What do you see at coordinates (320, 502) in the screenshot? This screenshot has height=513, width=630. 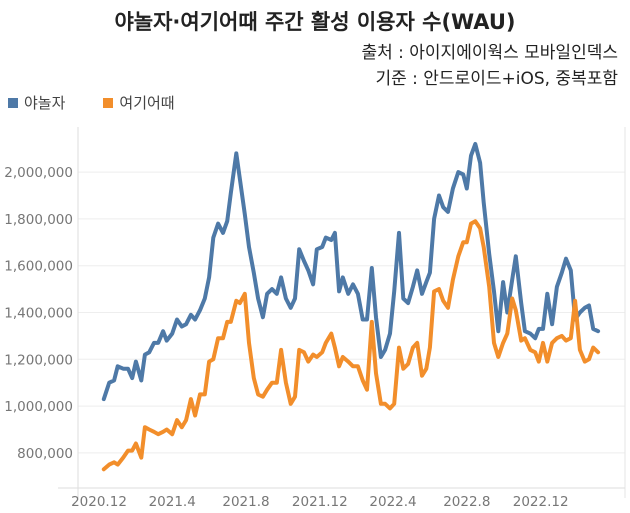 I see `x-tick-label: 2021.12` at bounding box center [320, 502].